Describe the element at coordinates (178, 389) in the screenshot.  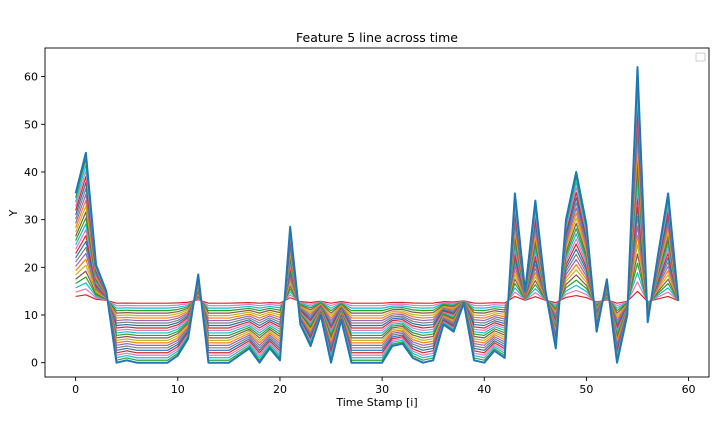
I see `x-tick-label: 10` at that location.